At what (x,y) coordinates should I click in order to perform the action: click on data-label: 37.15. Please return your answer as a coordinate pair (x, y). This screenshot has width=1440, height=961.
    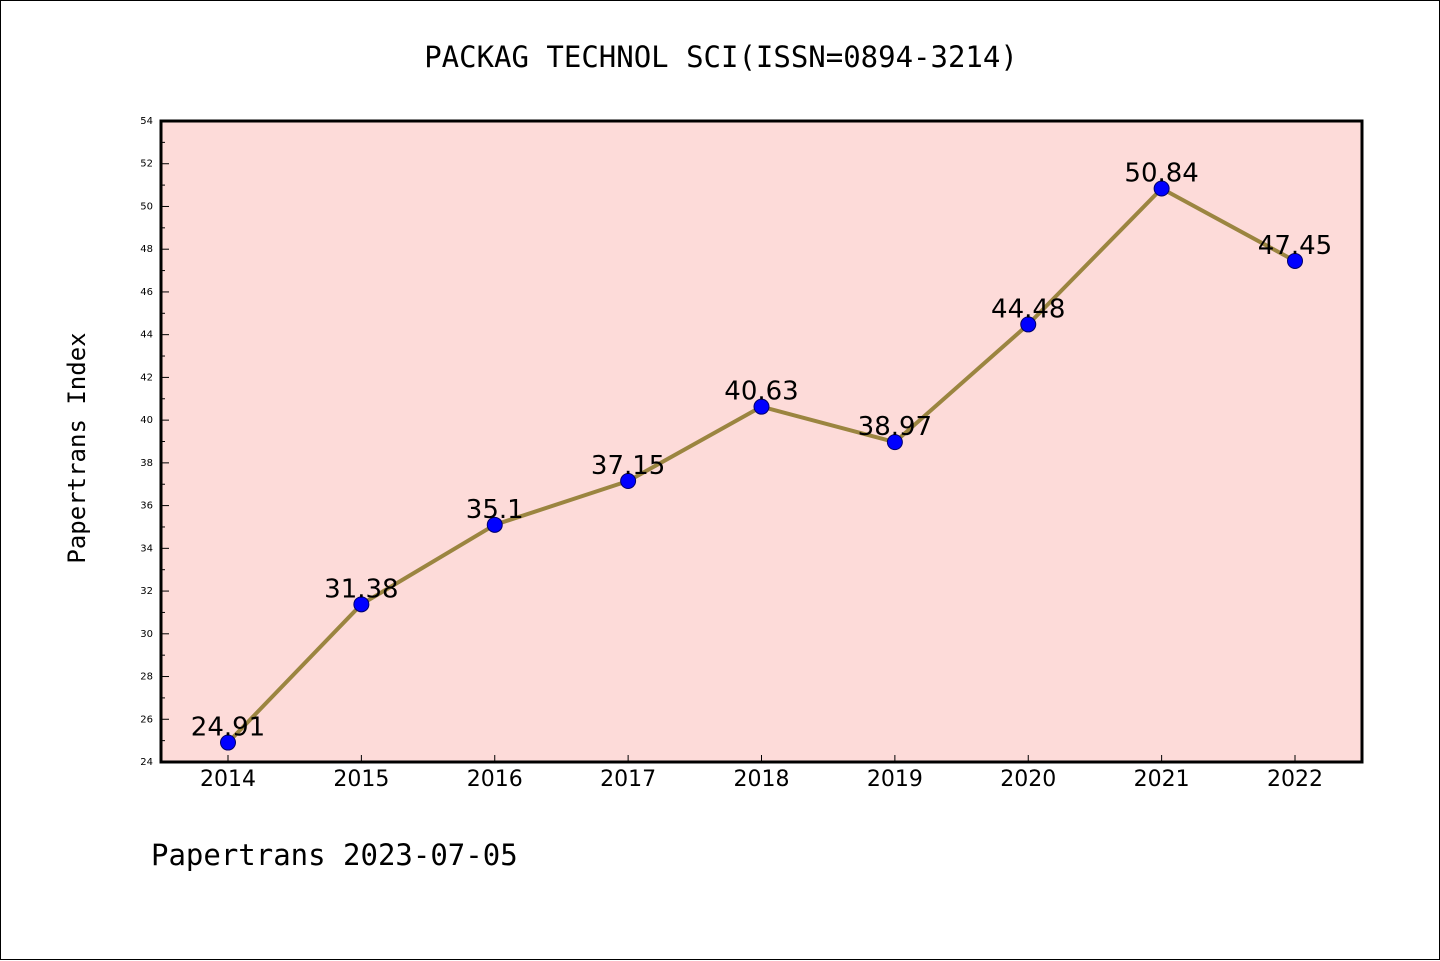
    Looking at the image, I should click on (628, 466).